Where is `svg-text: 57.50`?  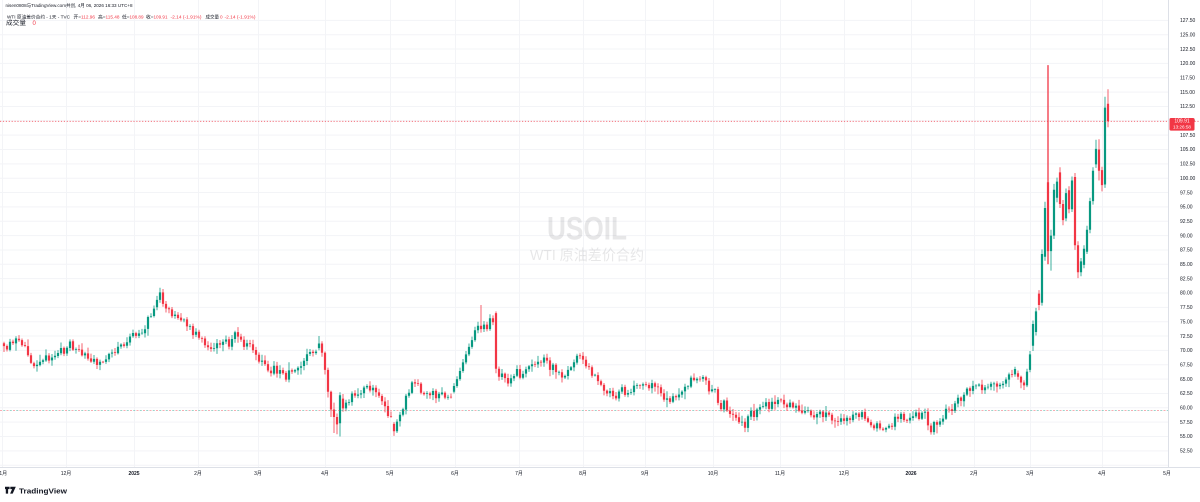
svg-text: 57.50 is located at coordinates (1186, 423).